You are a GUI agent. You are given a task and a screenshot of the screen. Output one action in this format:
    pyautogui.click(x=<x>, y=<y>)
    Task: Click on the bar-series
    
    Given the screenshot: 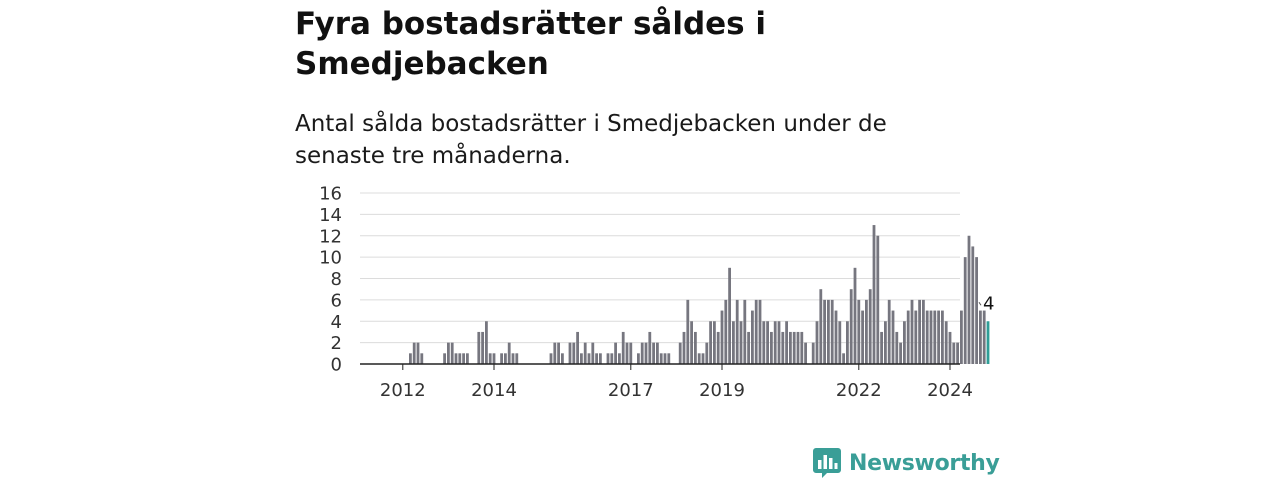 What is the action you would take?
    pyautogui.click(x=699, y=294)
    